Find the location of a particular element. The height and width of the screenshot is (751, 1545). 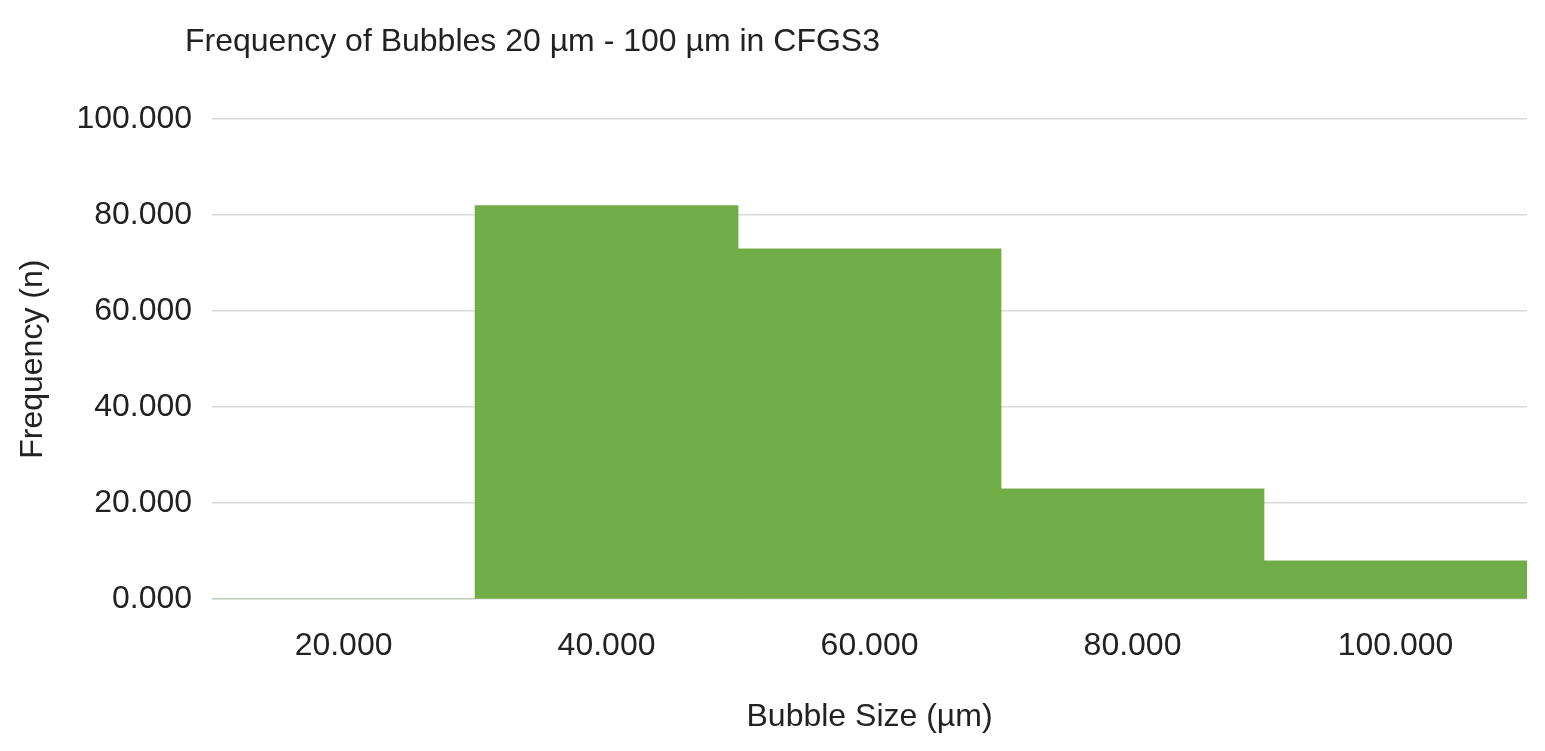

x-tick-label: 40.000 is located at coordinates (606, 644).